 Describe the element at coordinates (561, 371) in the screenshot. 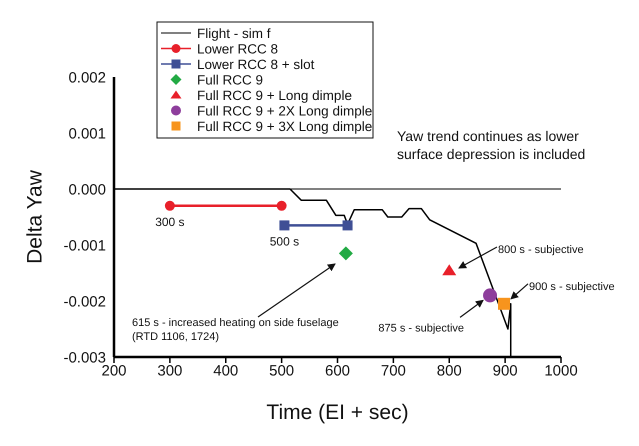

I see `x-tick-label: 1000` at that location.